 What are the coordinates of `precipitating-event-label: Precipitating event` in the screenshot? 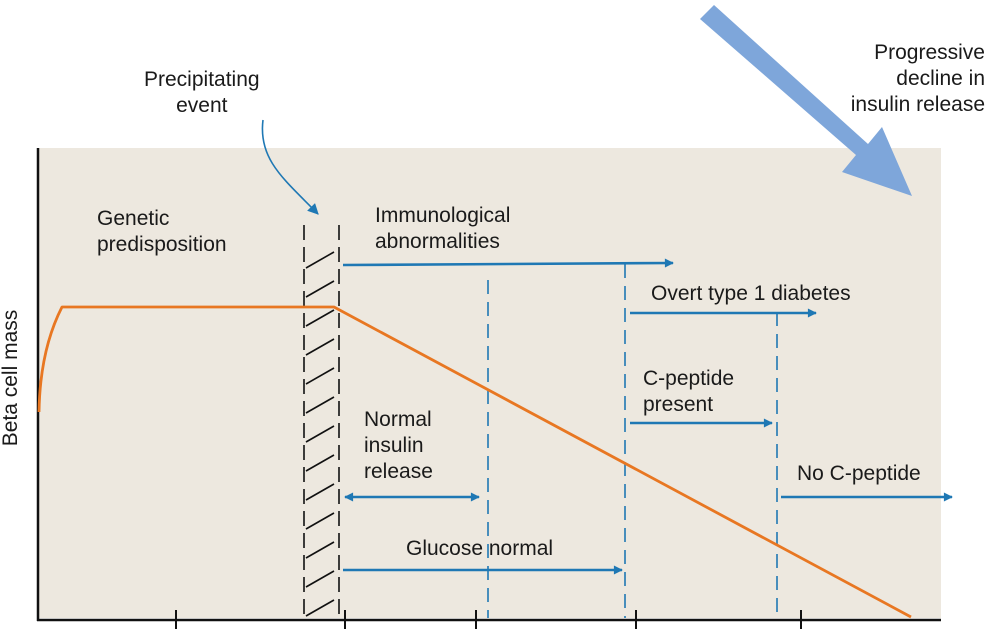 It's located at (202, 92).